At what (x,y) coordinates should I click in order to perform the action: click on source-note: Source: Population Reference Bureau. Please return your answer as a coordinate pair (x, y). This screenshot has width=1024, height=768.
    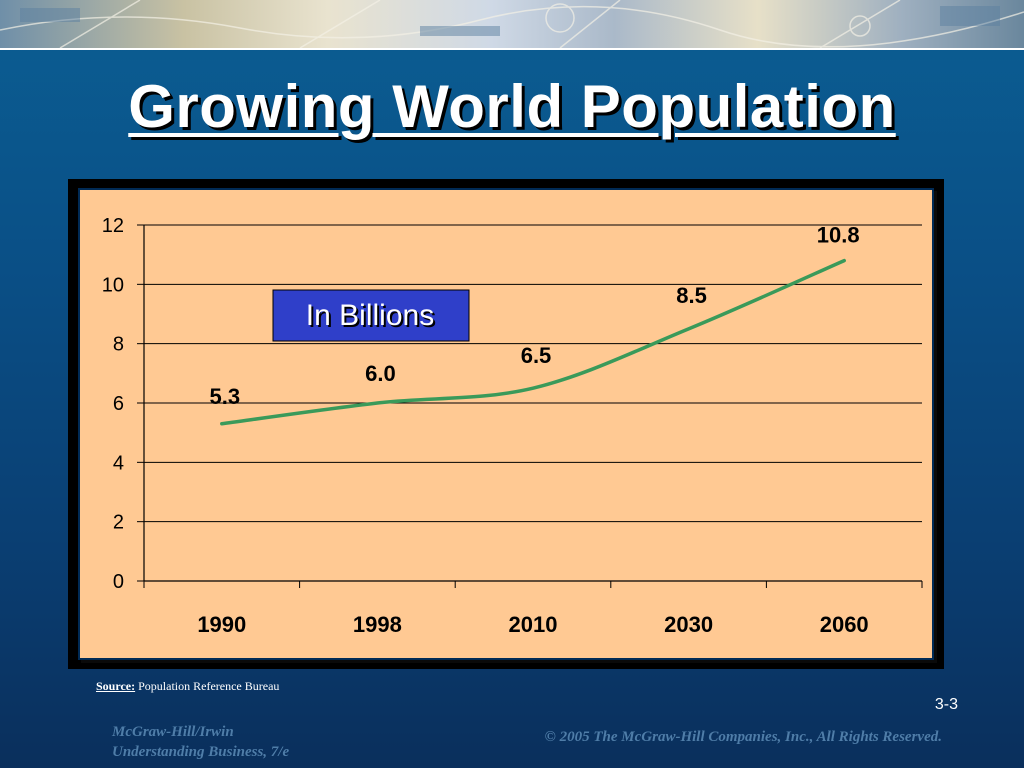
    Looking at the image, I should click on (187, 686).